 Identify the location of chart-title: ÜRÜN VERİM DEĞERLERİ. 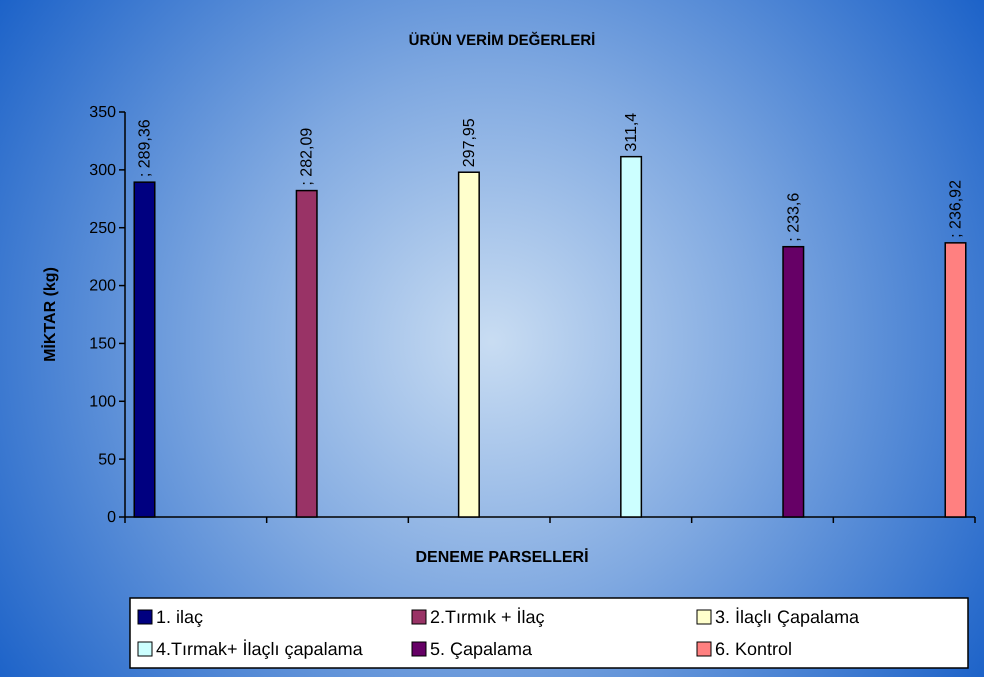
(502, 40).